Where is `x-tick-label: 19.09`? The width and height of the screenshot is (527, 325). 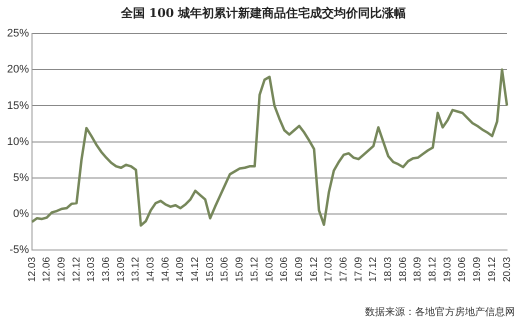
x-tick-label: 19.09 is located at coordinates (478, 269).